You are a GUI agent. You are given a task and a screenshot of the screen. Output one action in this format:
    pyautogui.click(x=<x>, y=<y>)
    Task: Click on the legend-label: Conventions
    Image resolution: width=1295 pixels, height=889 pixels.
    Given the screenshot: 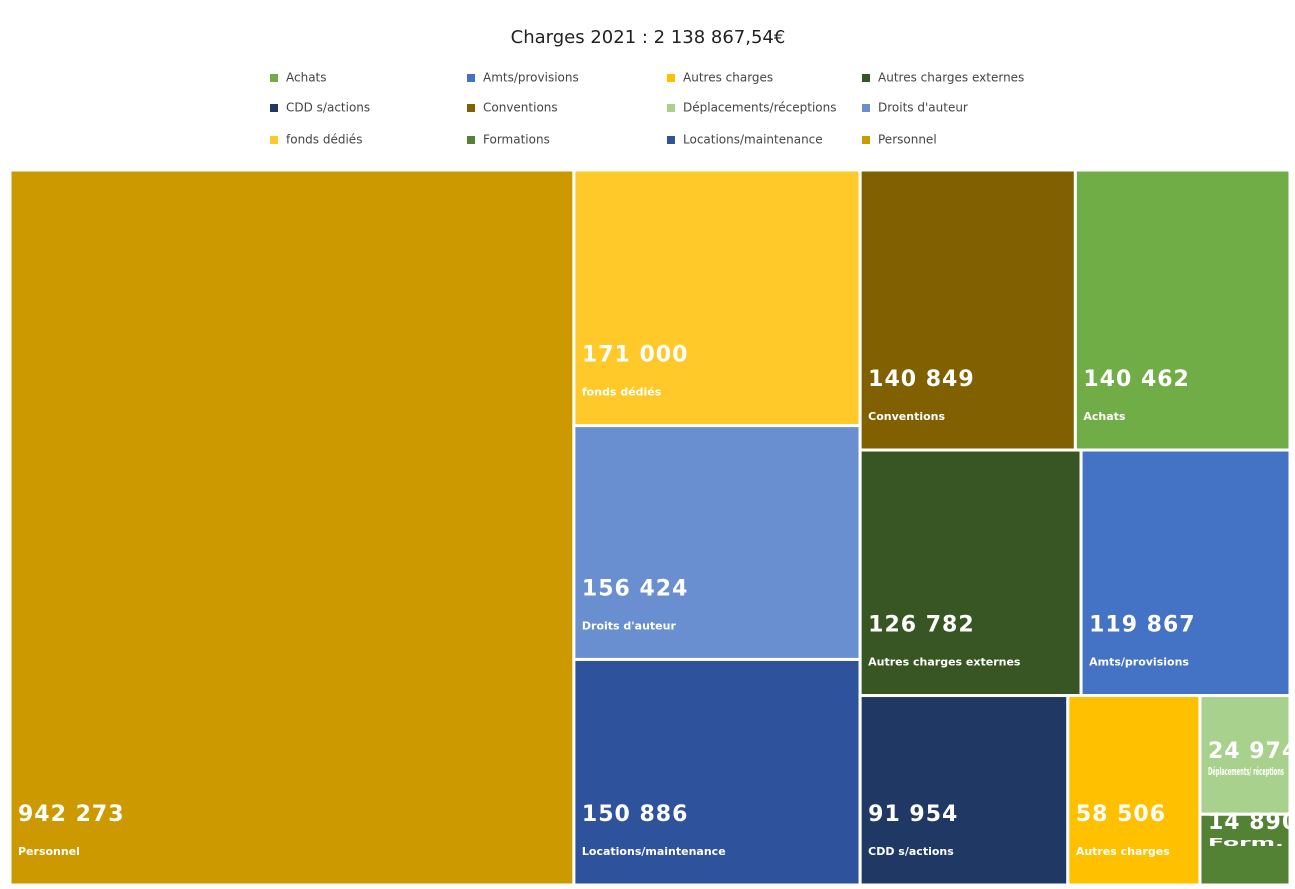 What is the action you would take?
    pyautogui.click(x=520, y=108)
    